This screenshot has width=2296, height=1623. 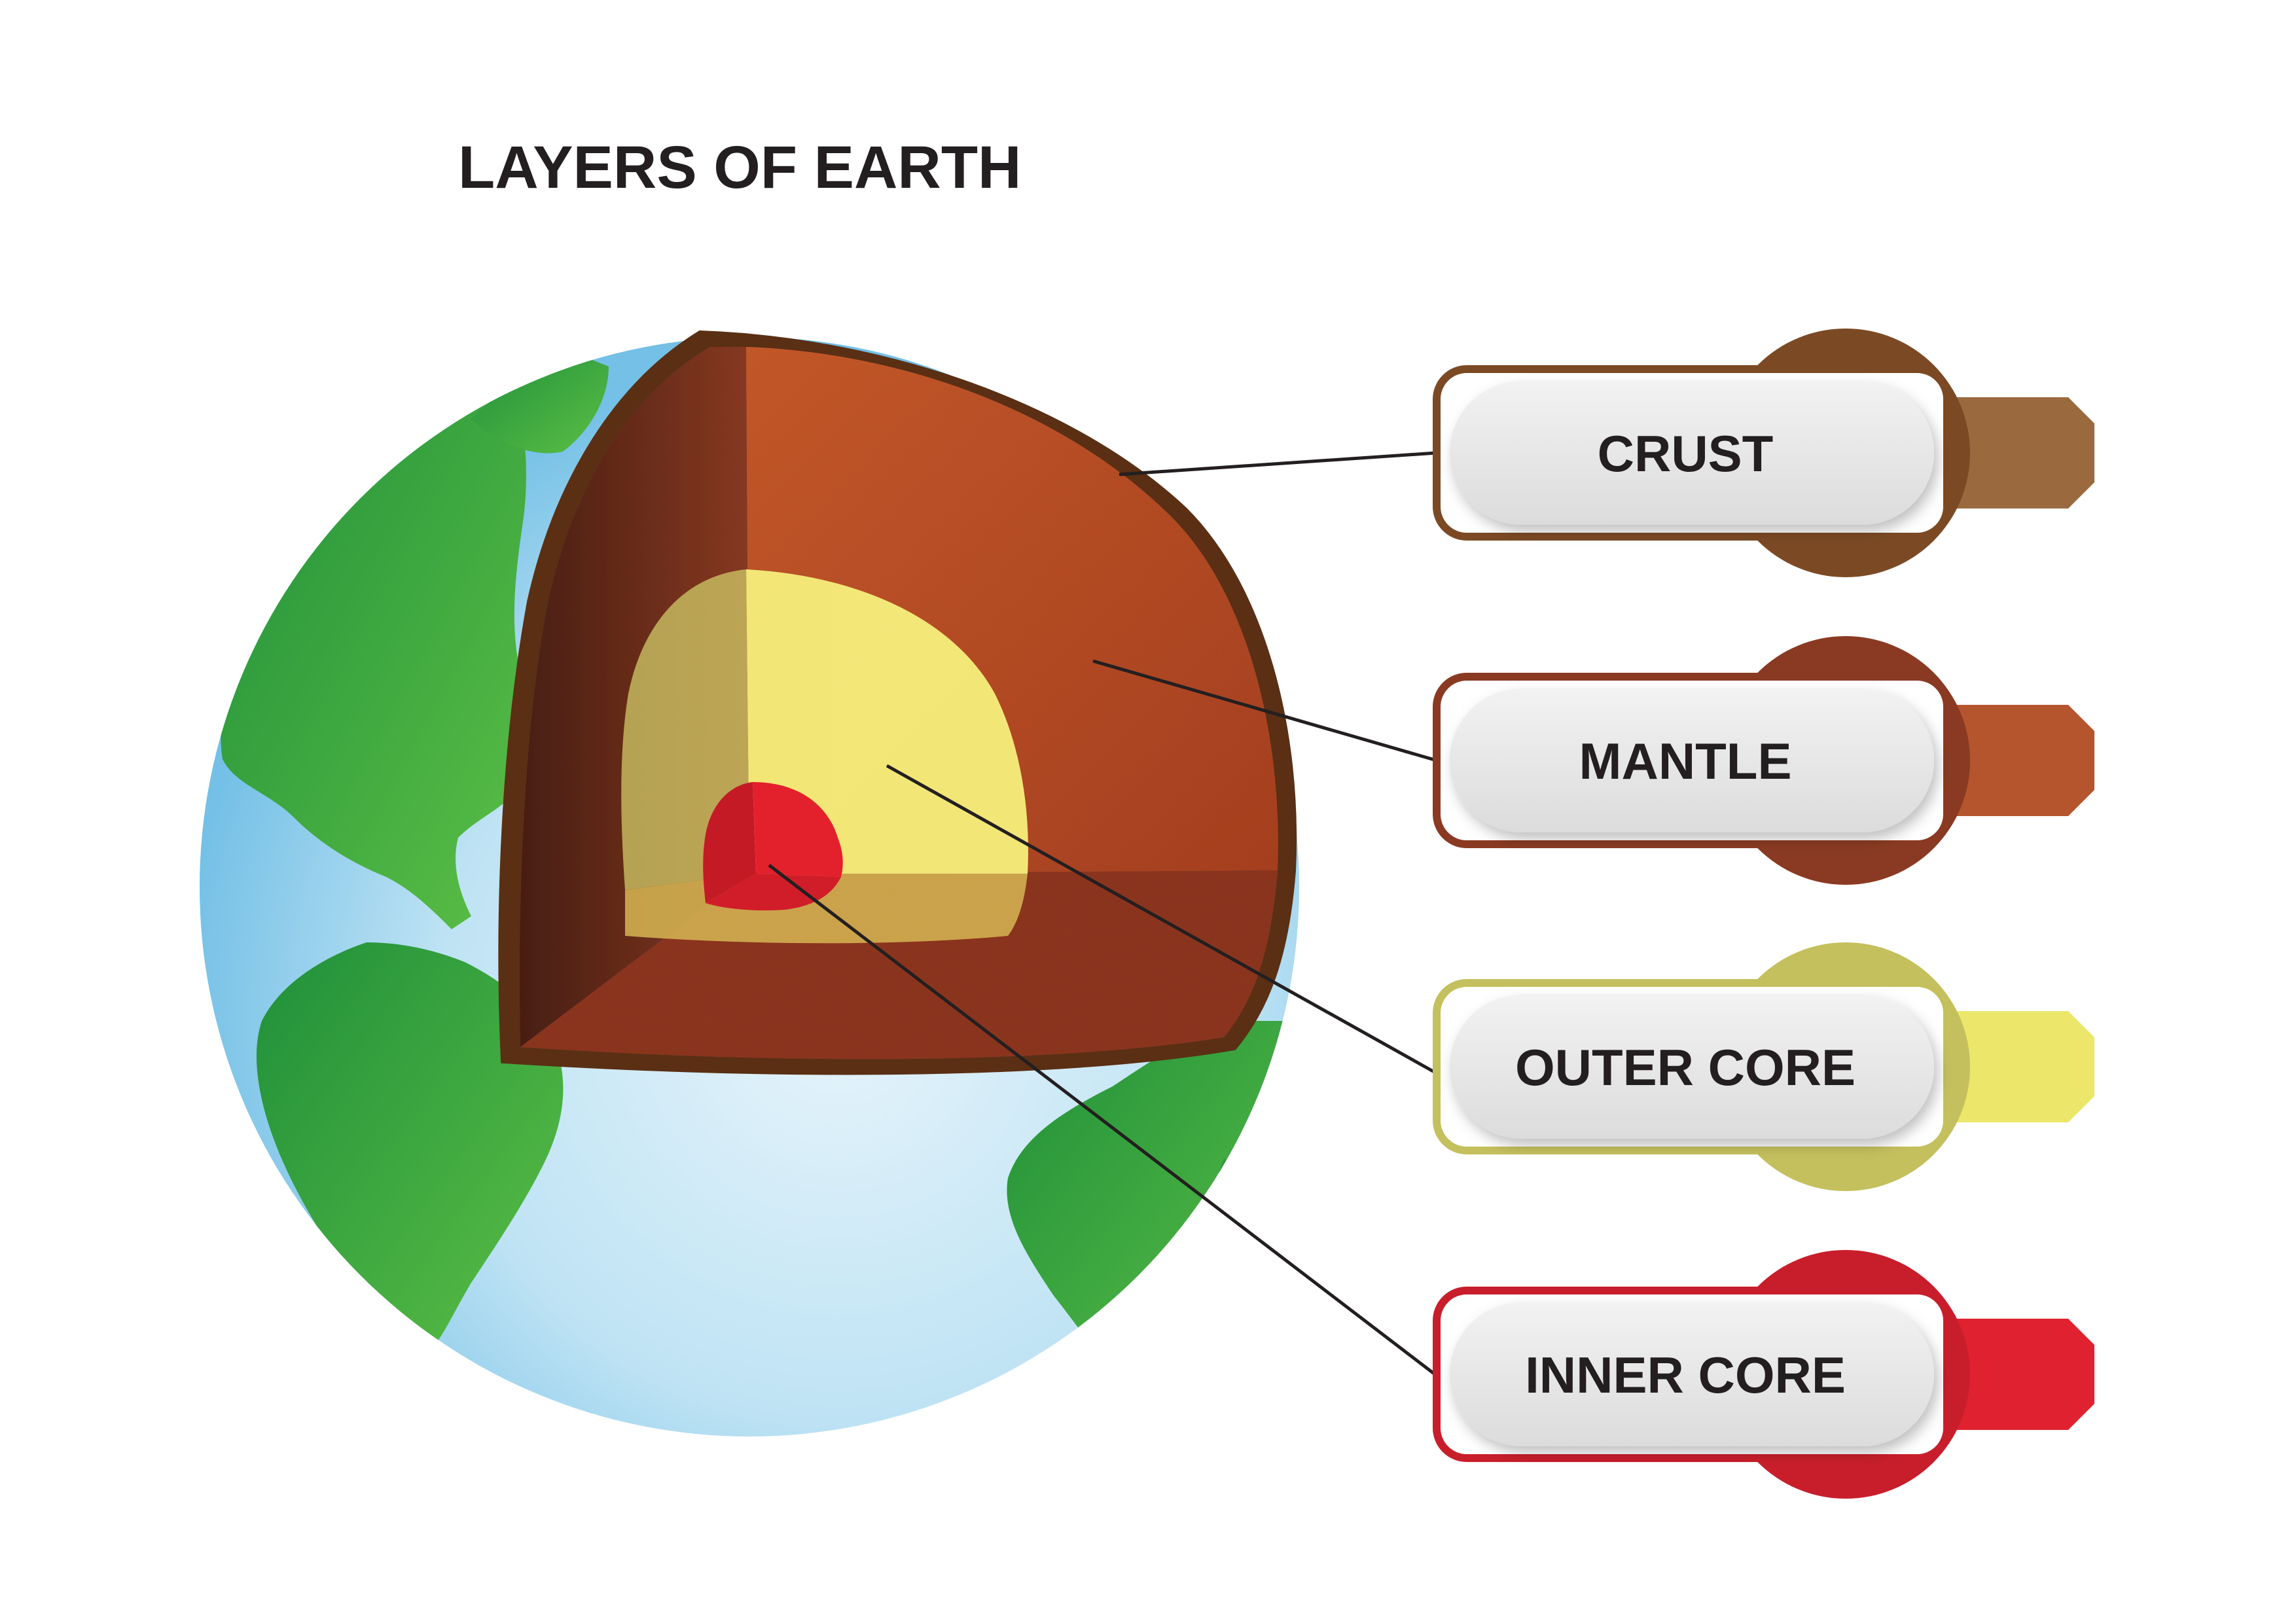 I want to click on inner-core-right, so click(x=798, y=830).